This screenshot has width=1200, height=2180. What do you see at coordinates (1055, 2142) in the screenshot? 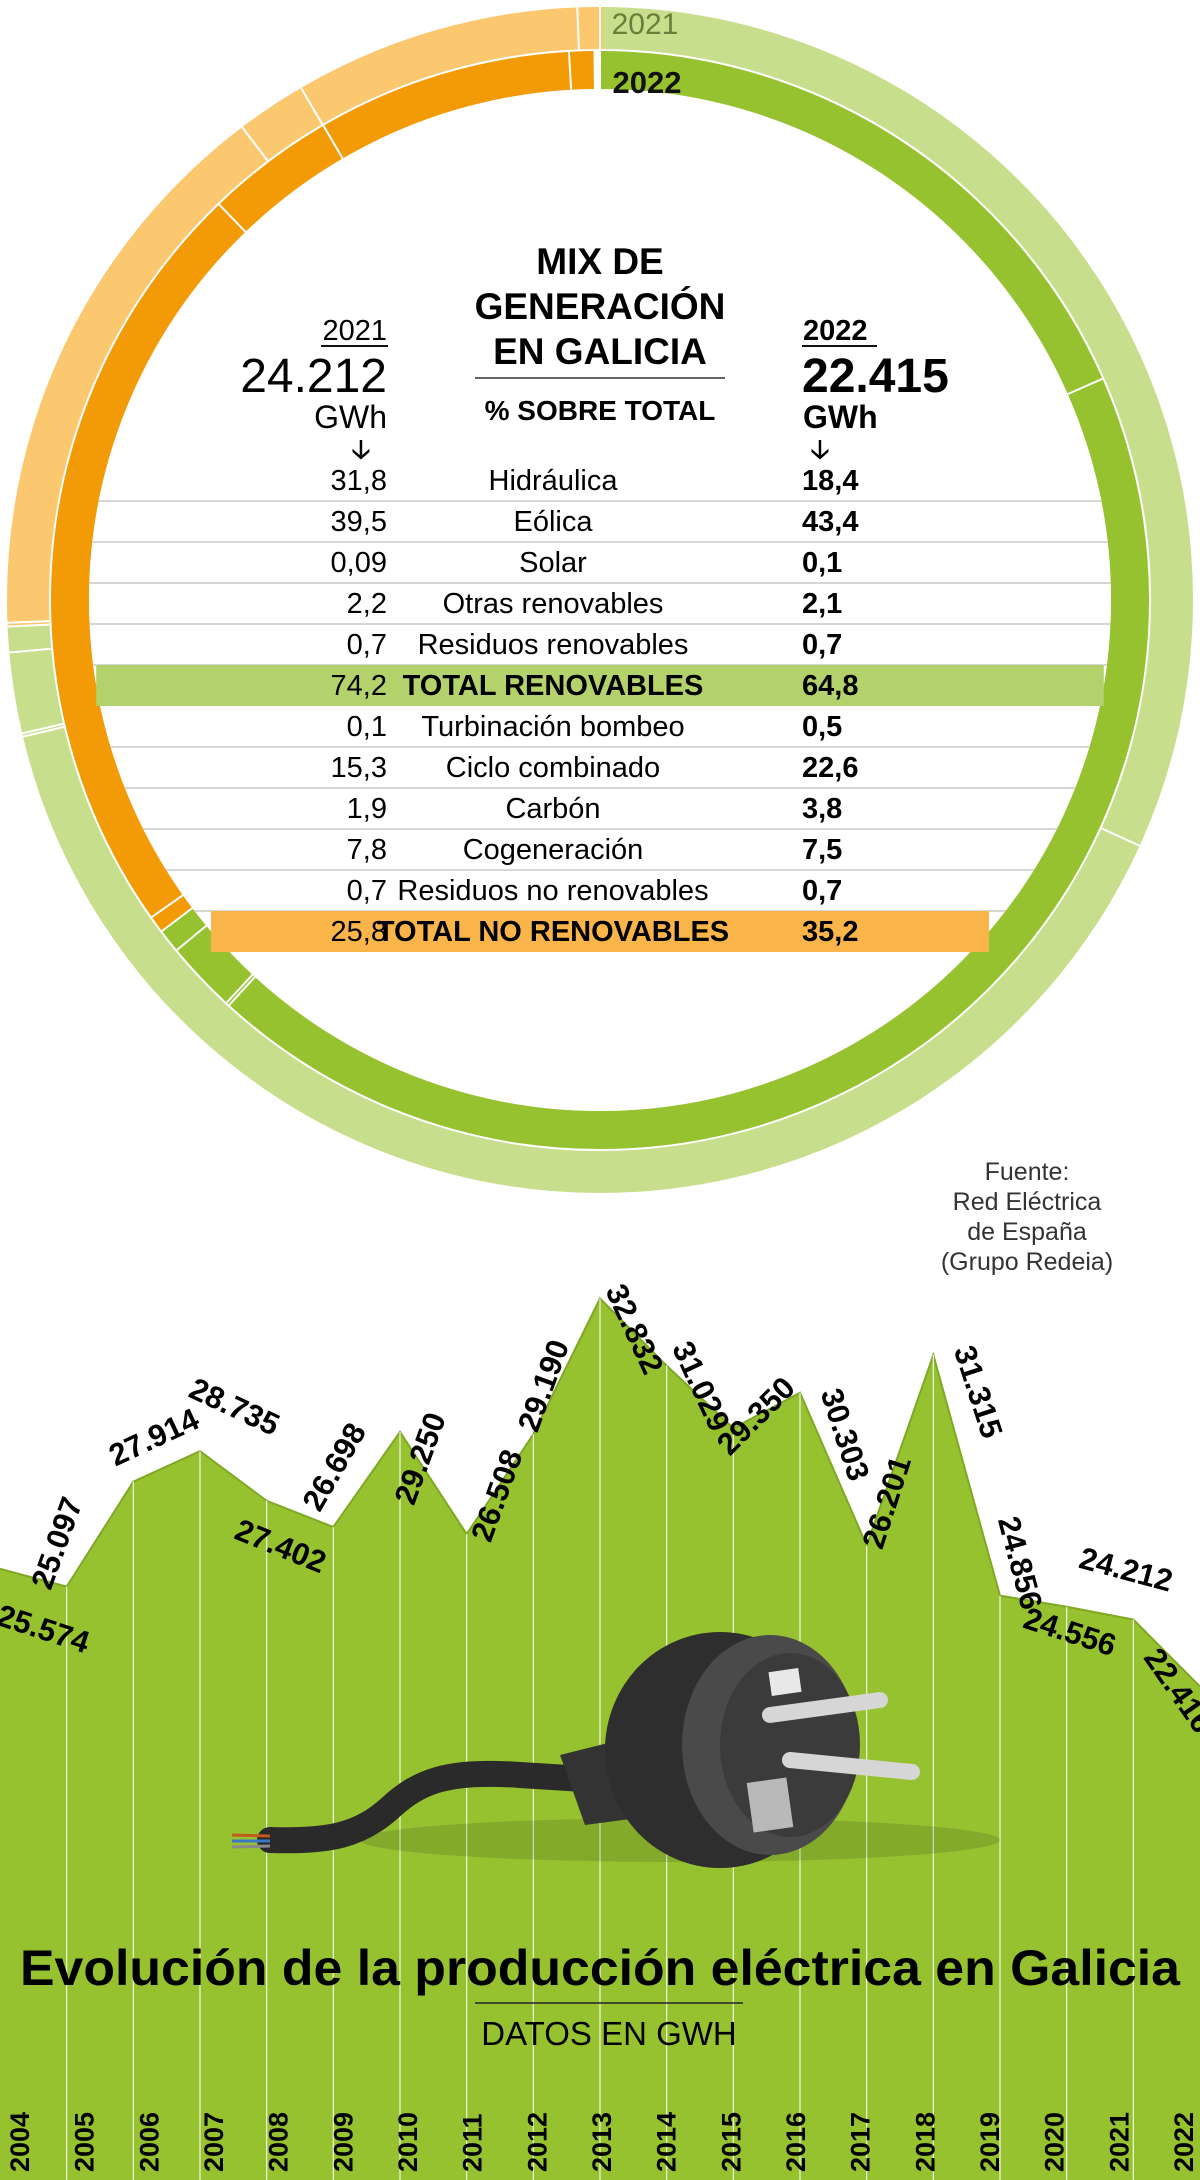
I see `year-tick-label: 2020` at bounding box center [1055, 2142].